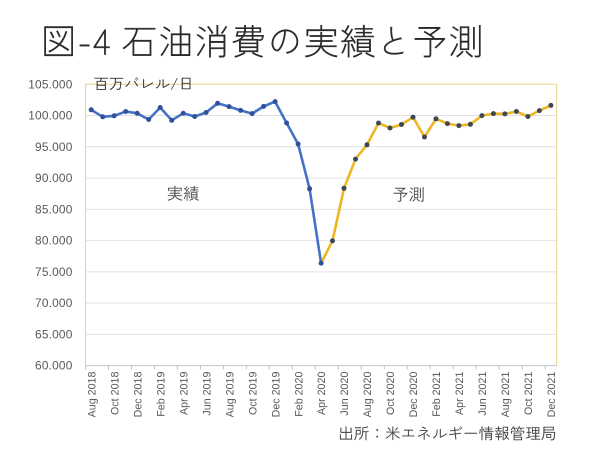 Image resolution: width=600 pixels, height=450 pixels. I want to click on svg-text: Jun 2020, so click(345, 394).